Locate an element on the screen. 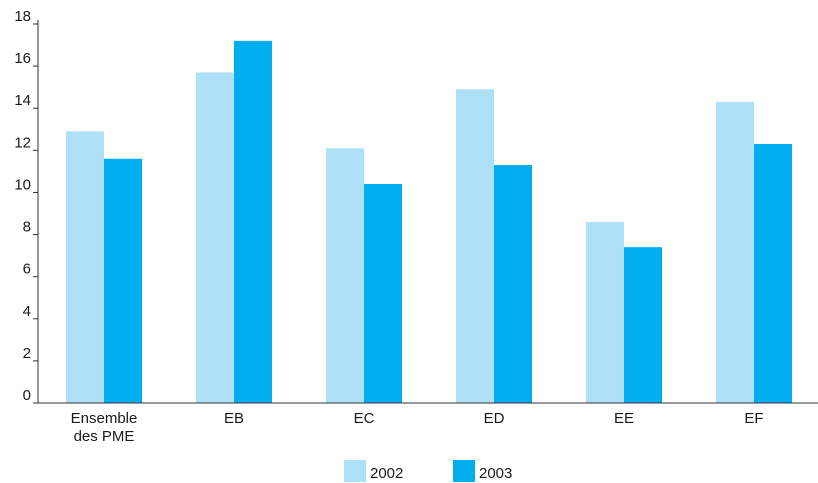 The height and width of the screenshot is (483, 818). x-tick-label: ED is located at coordinates (494, 418).